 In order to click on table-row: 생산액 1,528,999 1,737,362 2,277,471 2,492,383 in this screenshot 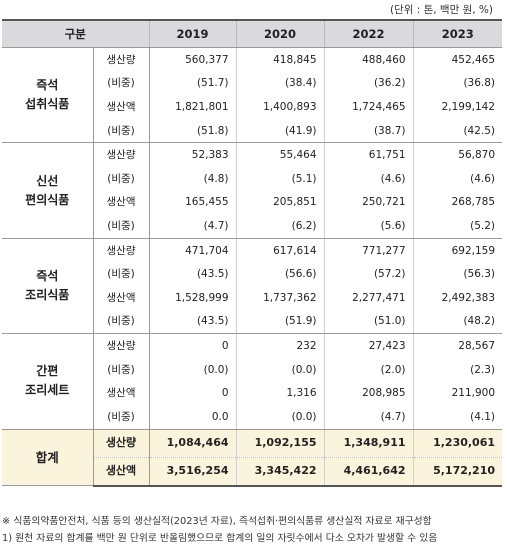, I will do `click(252, 297)`.